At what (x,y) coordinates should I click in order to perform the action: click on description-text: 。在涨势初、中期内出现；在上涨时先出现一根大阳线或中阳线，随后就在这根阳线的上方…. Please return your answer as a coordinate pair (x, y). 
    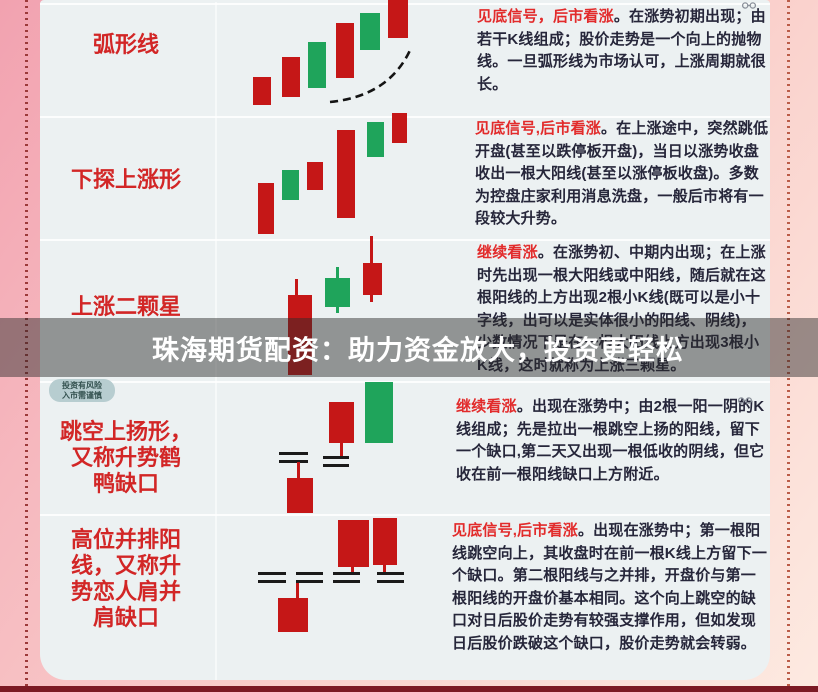
    Looking at the image, I should click on (621, 309).